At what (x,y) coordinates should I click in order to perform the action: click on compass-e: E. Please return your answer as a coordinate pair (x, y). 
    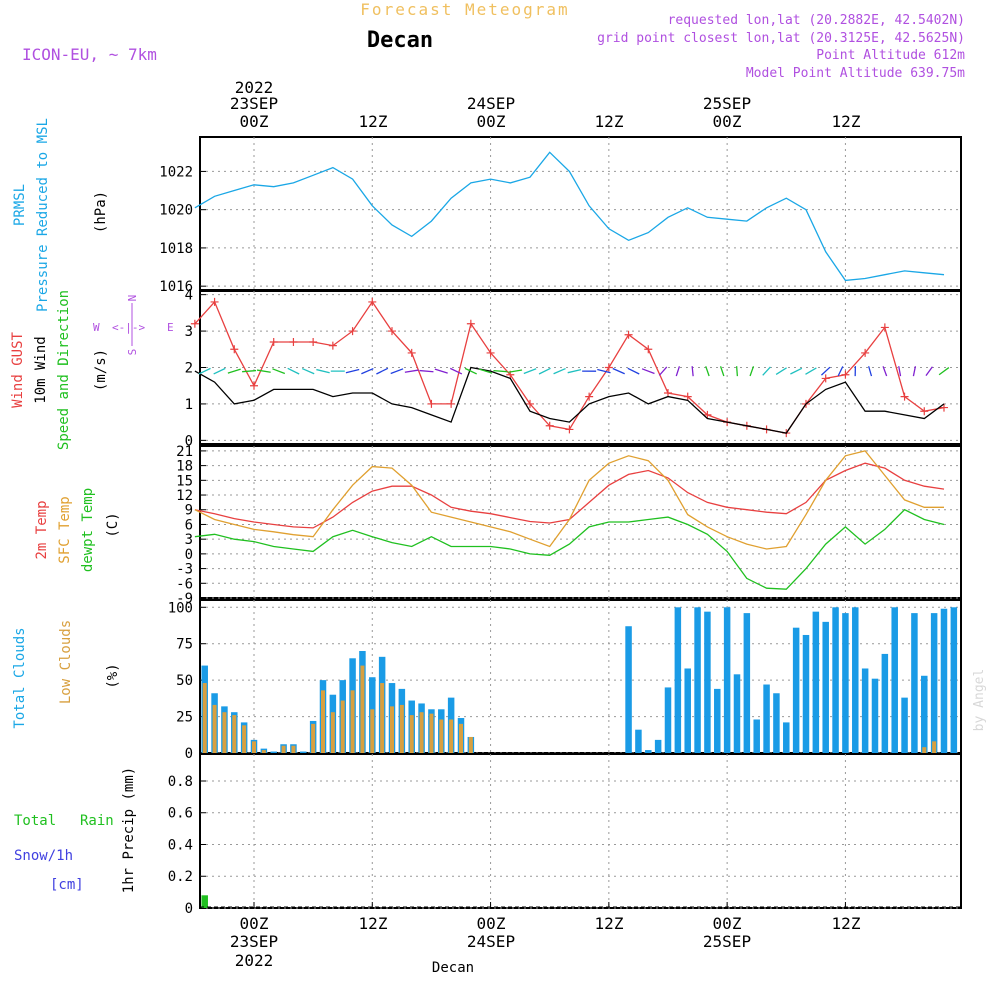
    Looking at the image, I should click on (170, 327).